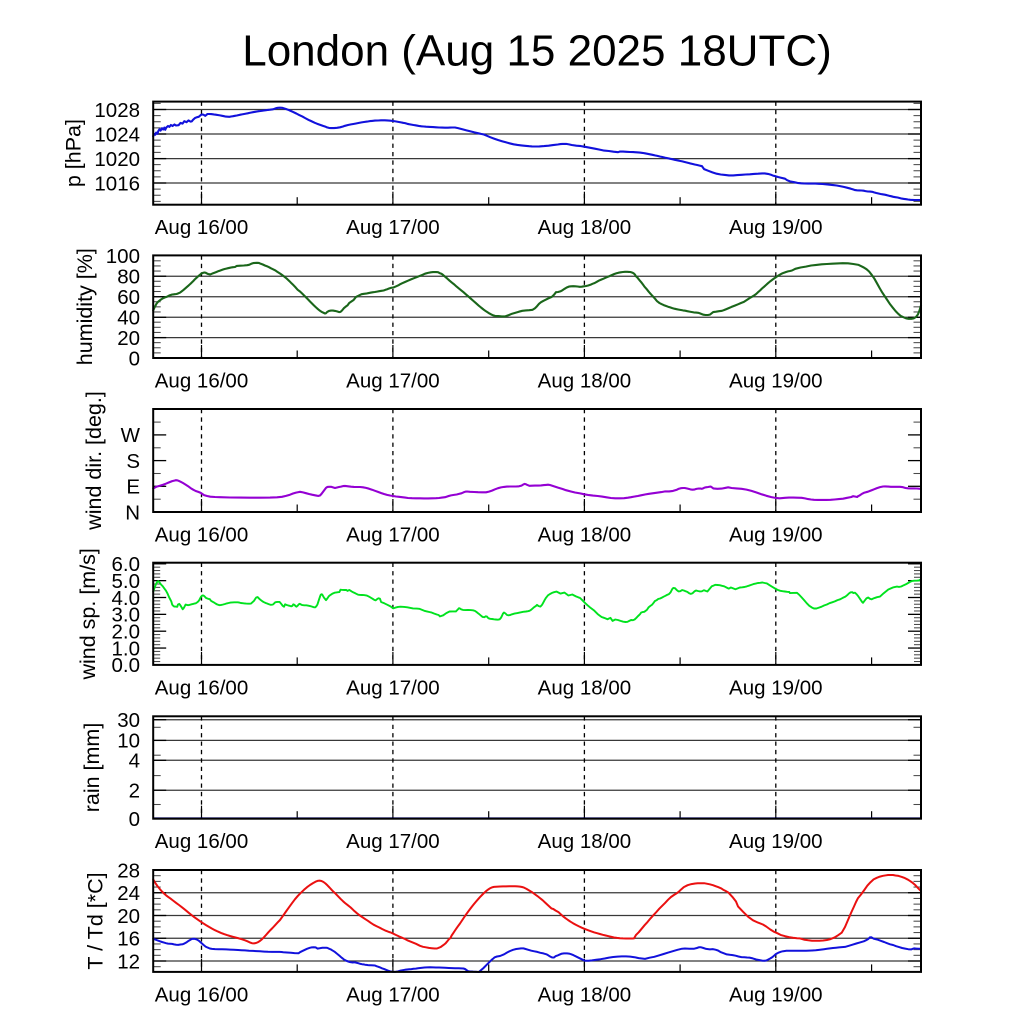 The image size is (1024, 1024). Describe the element at coordinates (126, 648) in the screenshot. I see `svg-text: 1.0` at that location.